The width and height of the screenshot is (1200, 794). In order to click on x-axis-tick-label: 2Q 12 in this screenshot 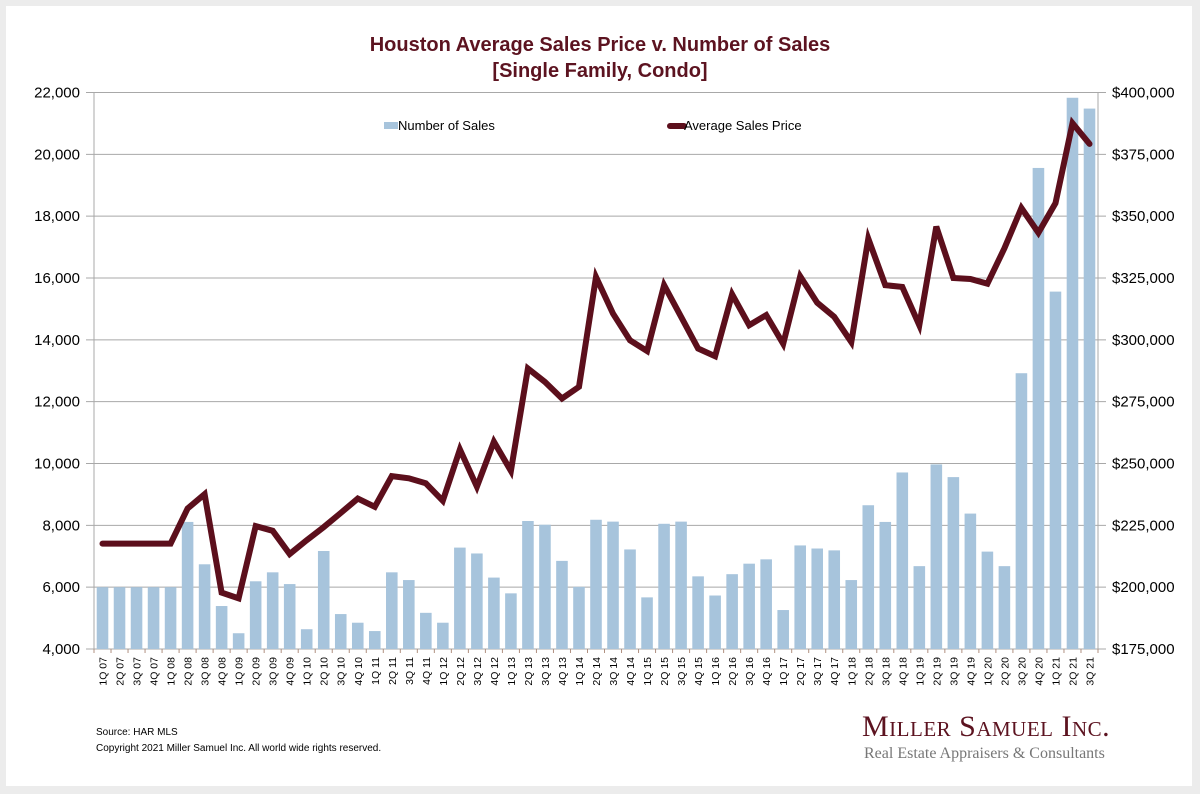, I will do `click(461, 671)`.